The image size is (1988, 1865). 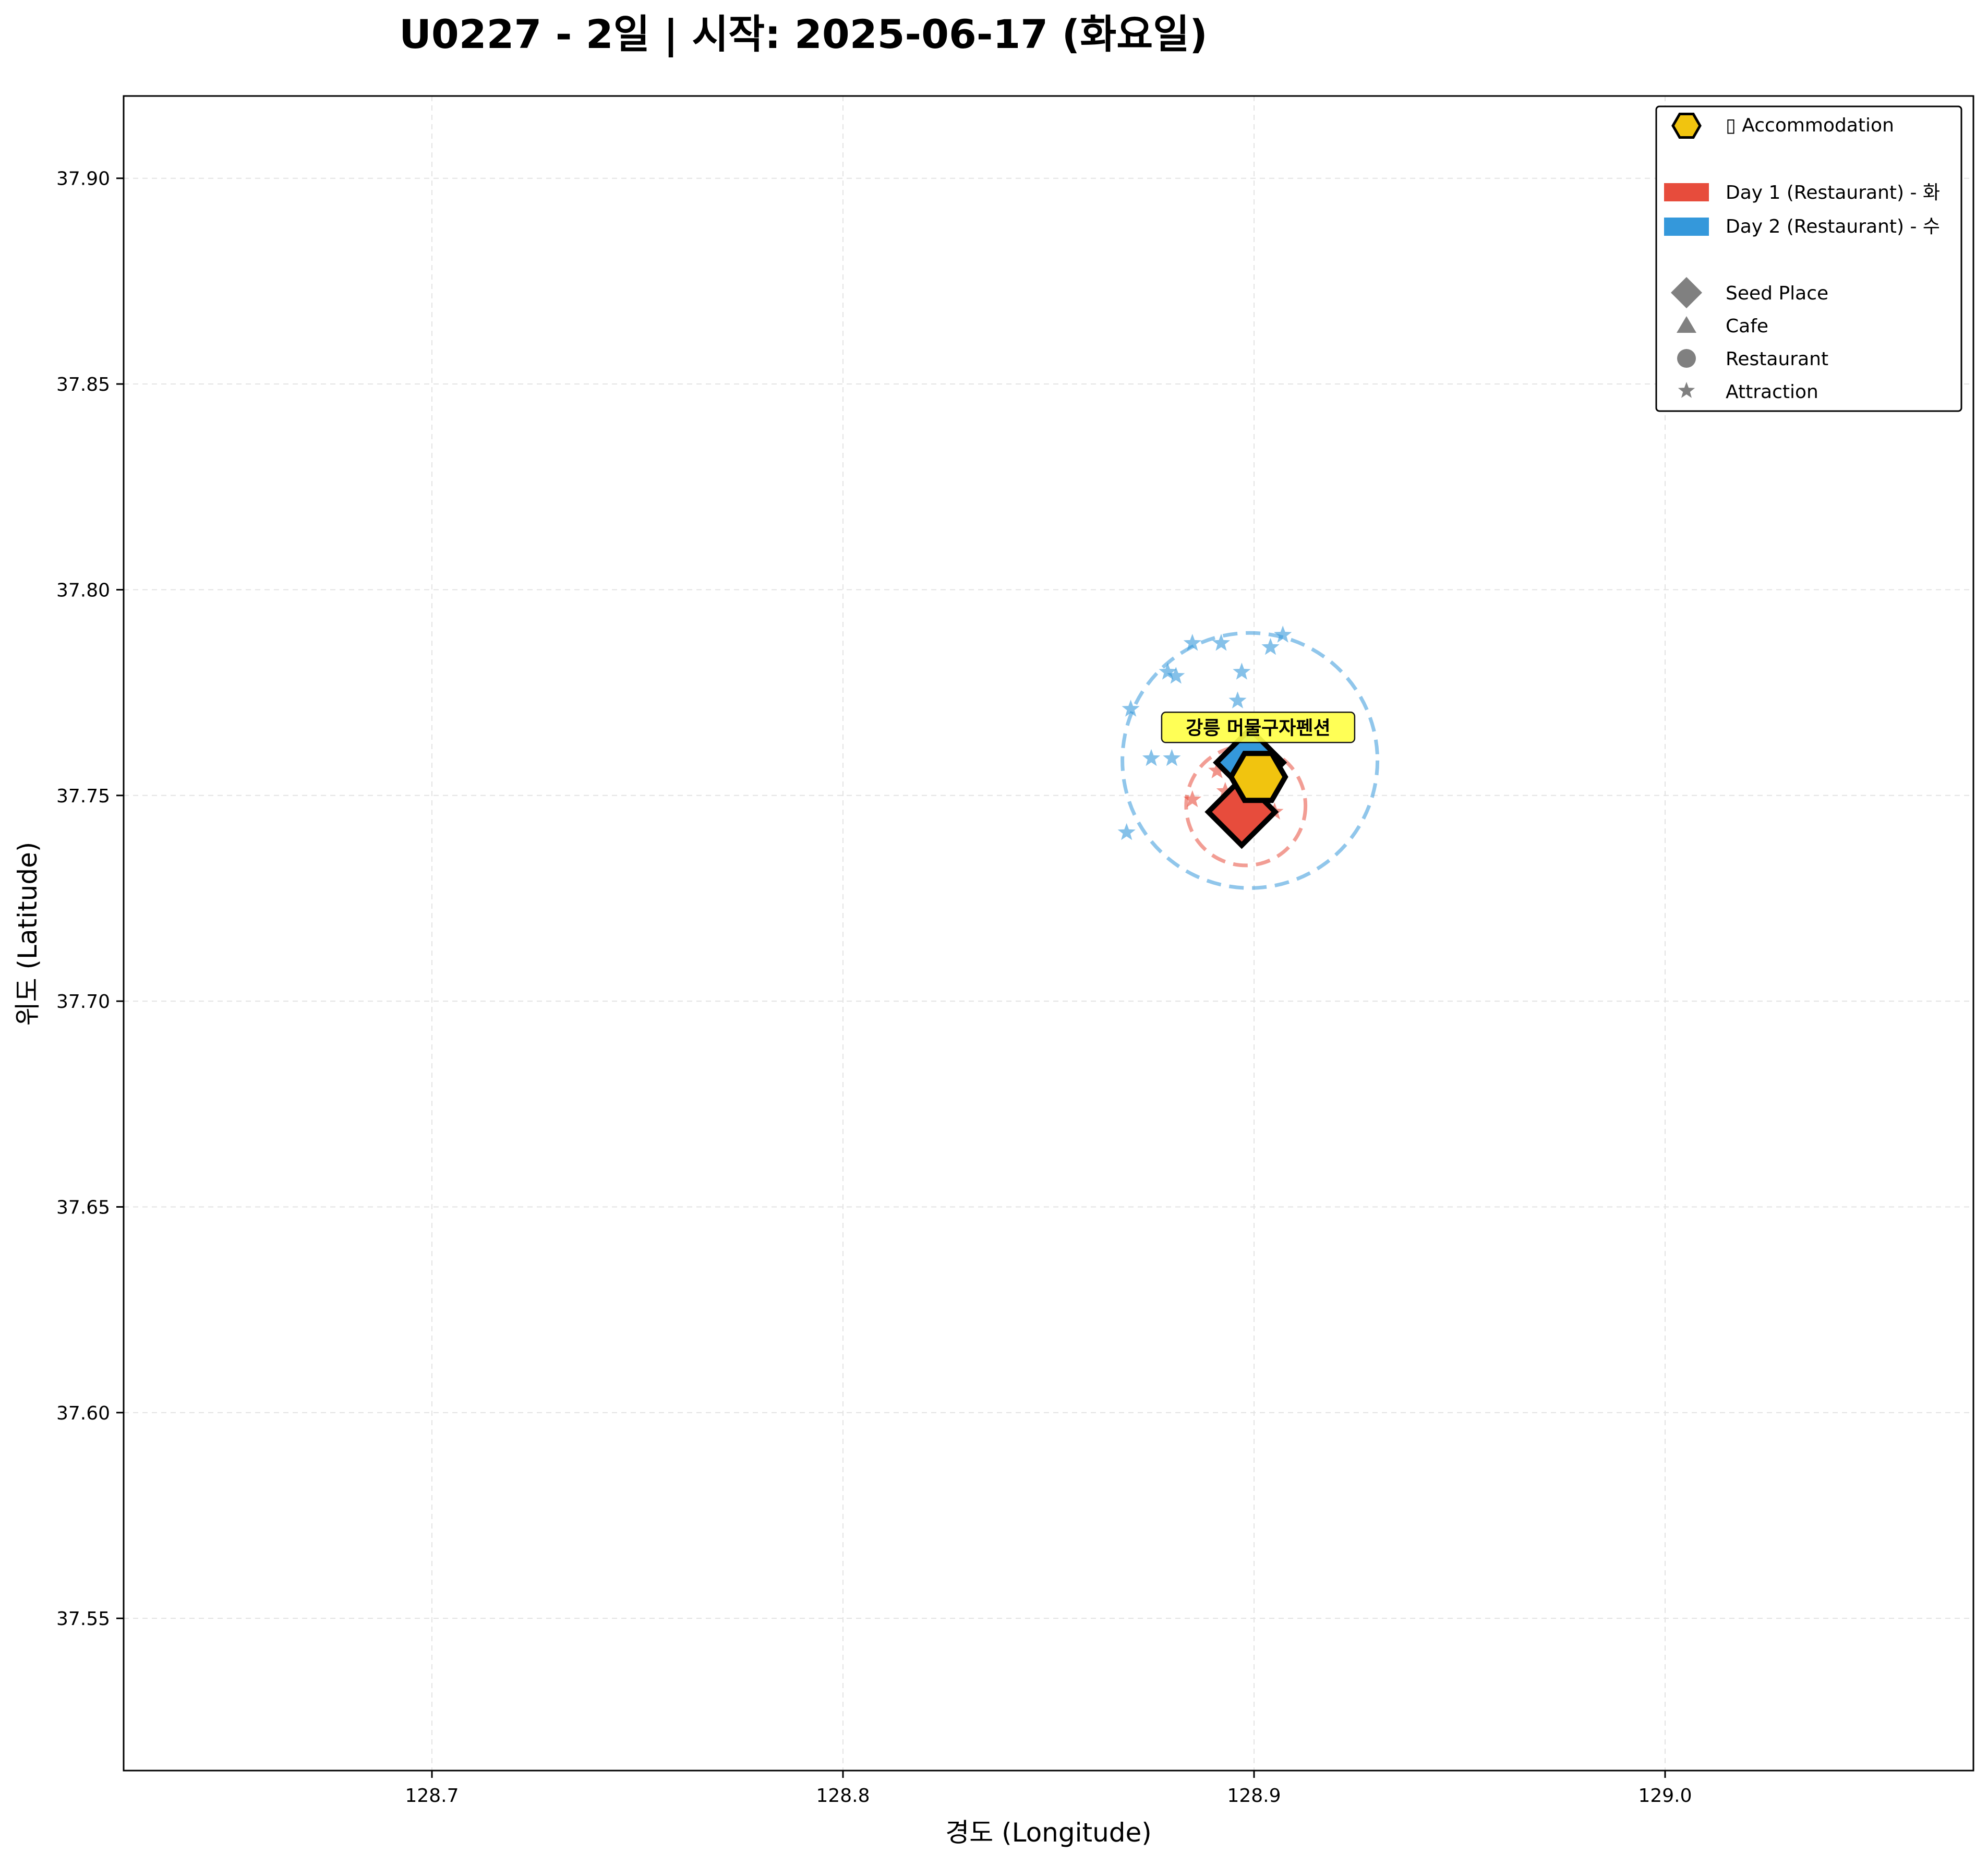 What do you see at coordinates (83, 590) in the screenshot?
I see `y-tick-label: 37.80` at bounding box center [83, 590].